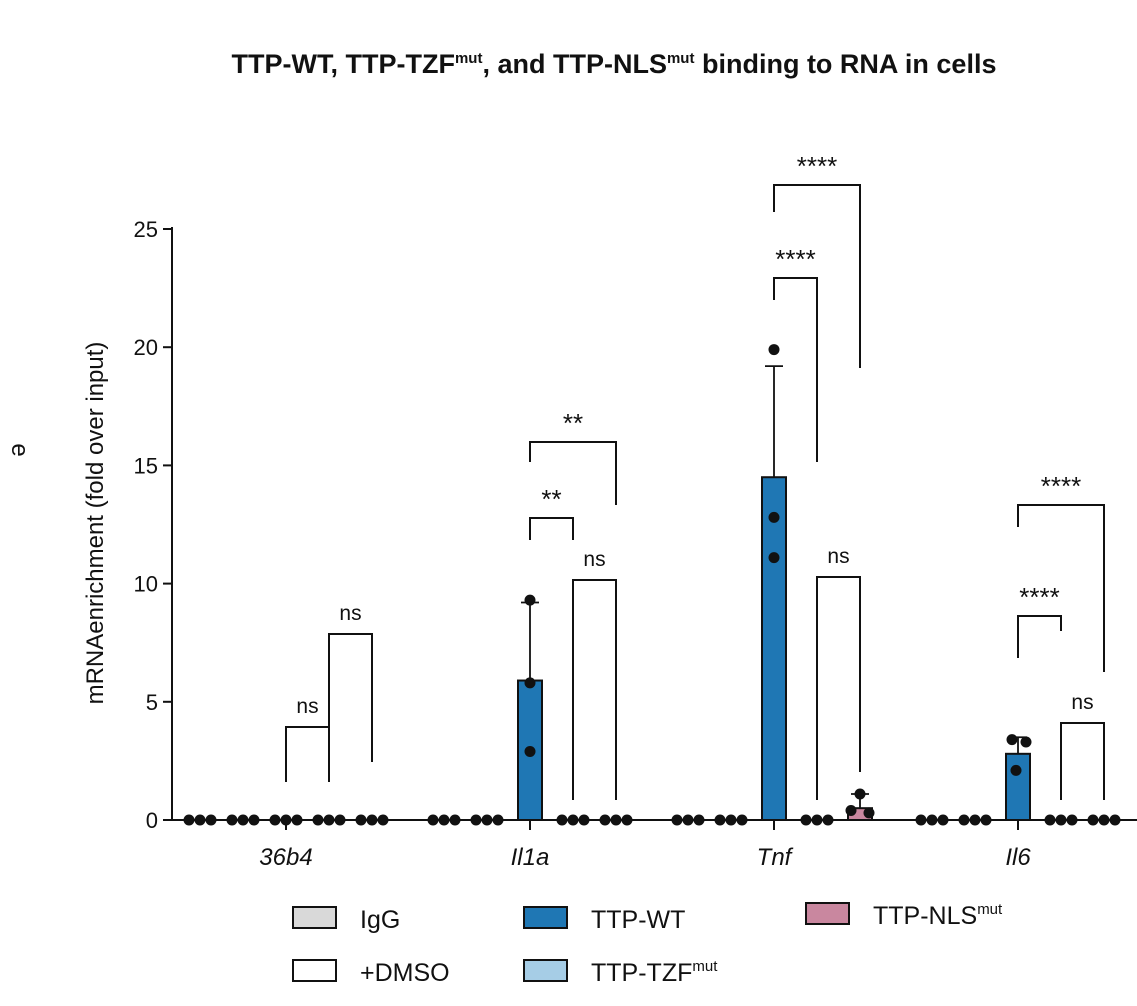 The height and width of the screenshot is (1006, 1137). Describe the element at coordinates (638, 920) in the screenshot. I see `legend-label: TTP-WT` at that location.